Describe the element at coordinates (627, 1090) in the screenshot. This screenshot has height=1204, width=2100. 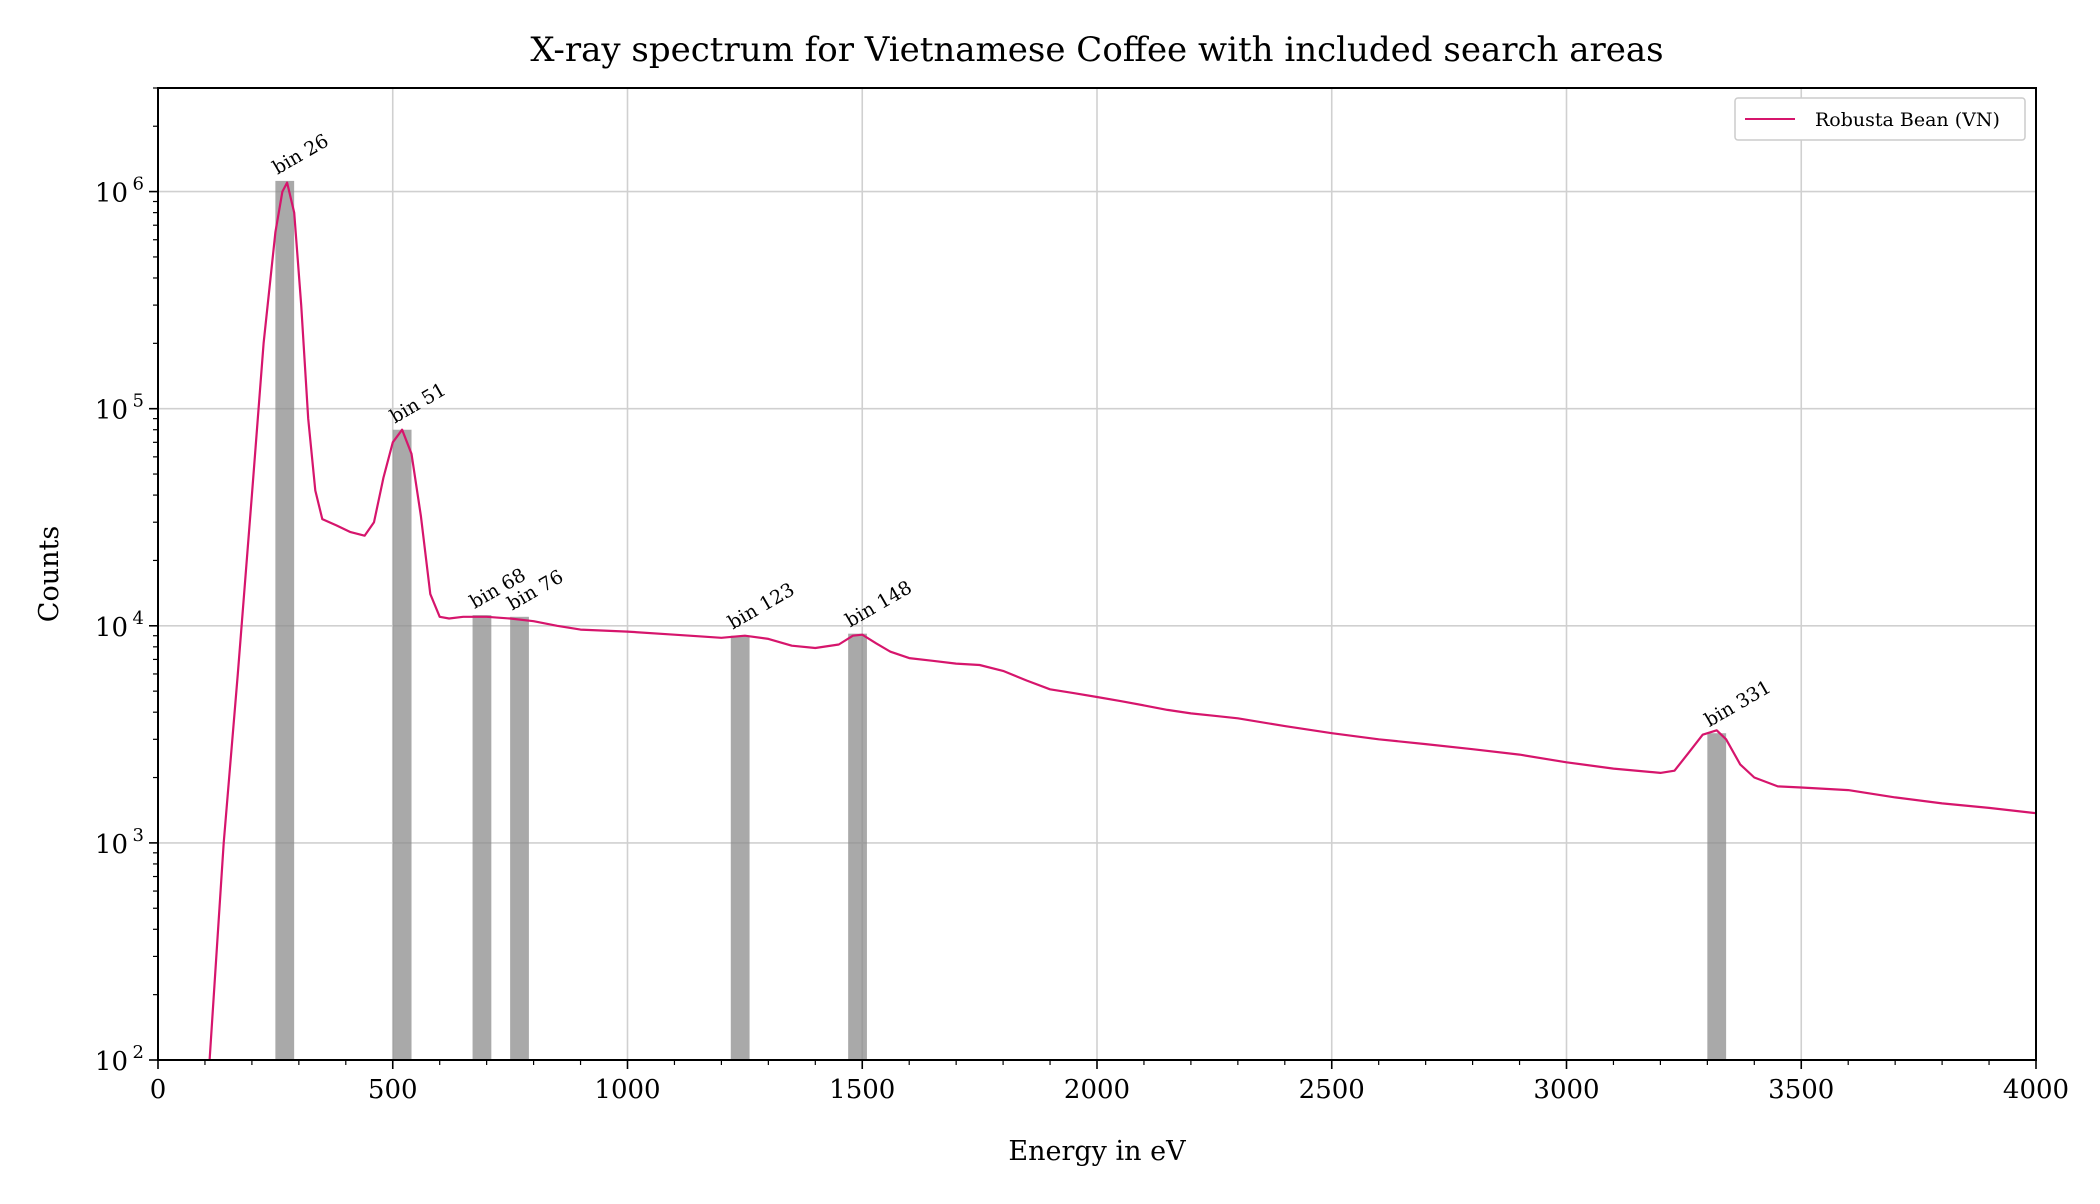
I see `x-tick-label: 1000` at that location.